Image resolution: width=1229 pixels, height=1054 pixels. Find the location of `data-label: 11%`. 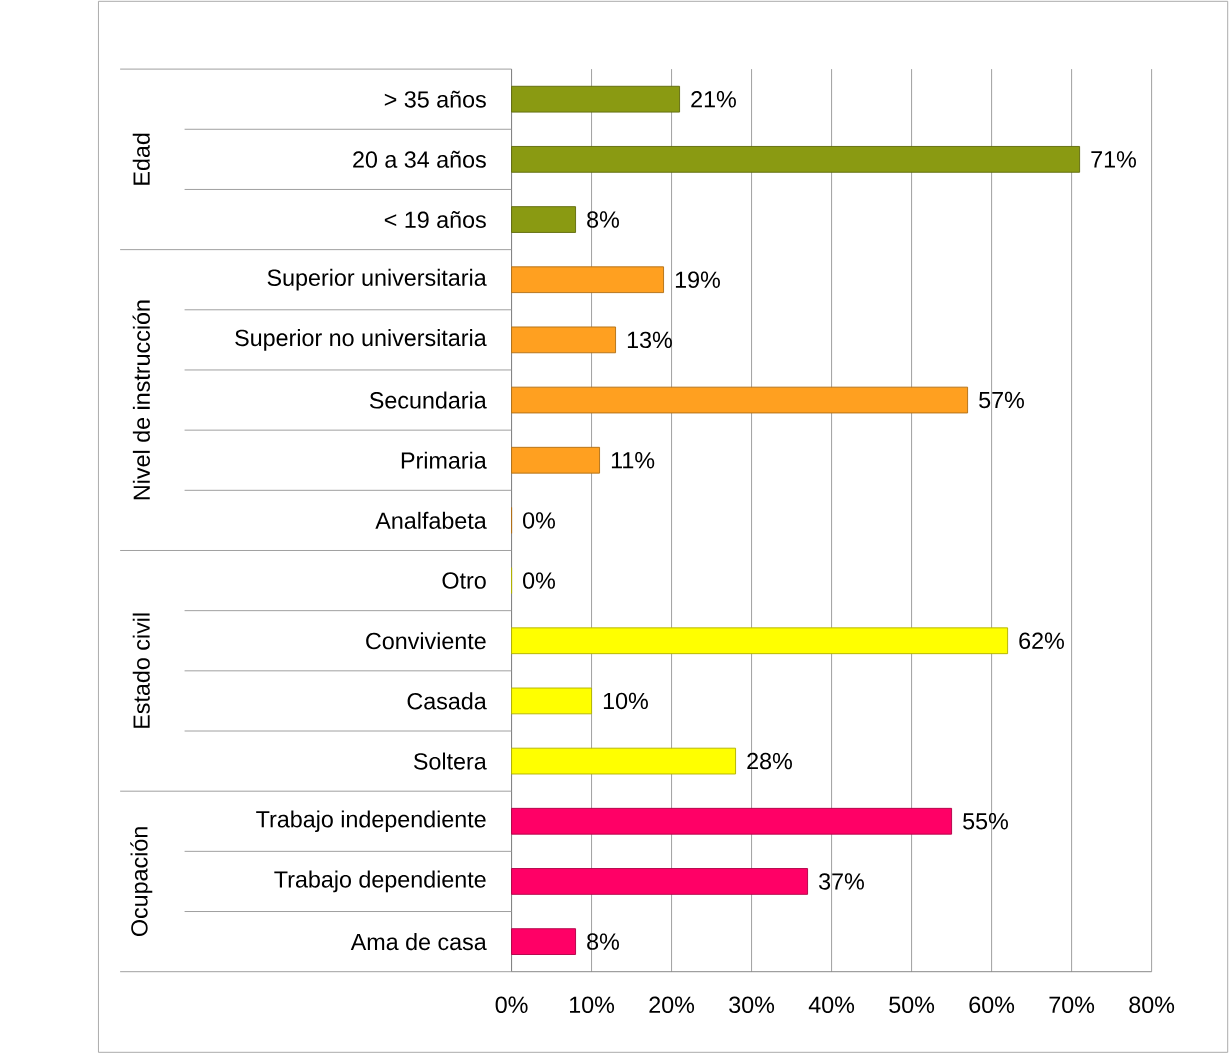

data-label: 11% is located at coordinates (633, 460).